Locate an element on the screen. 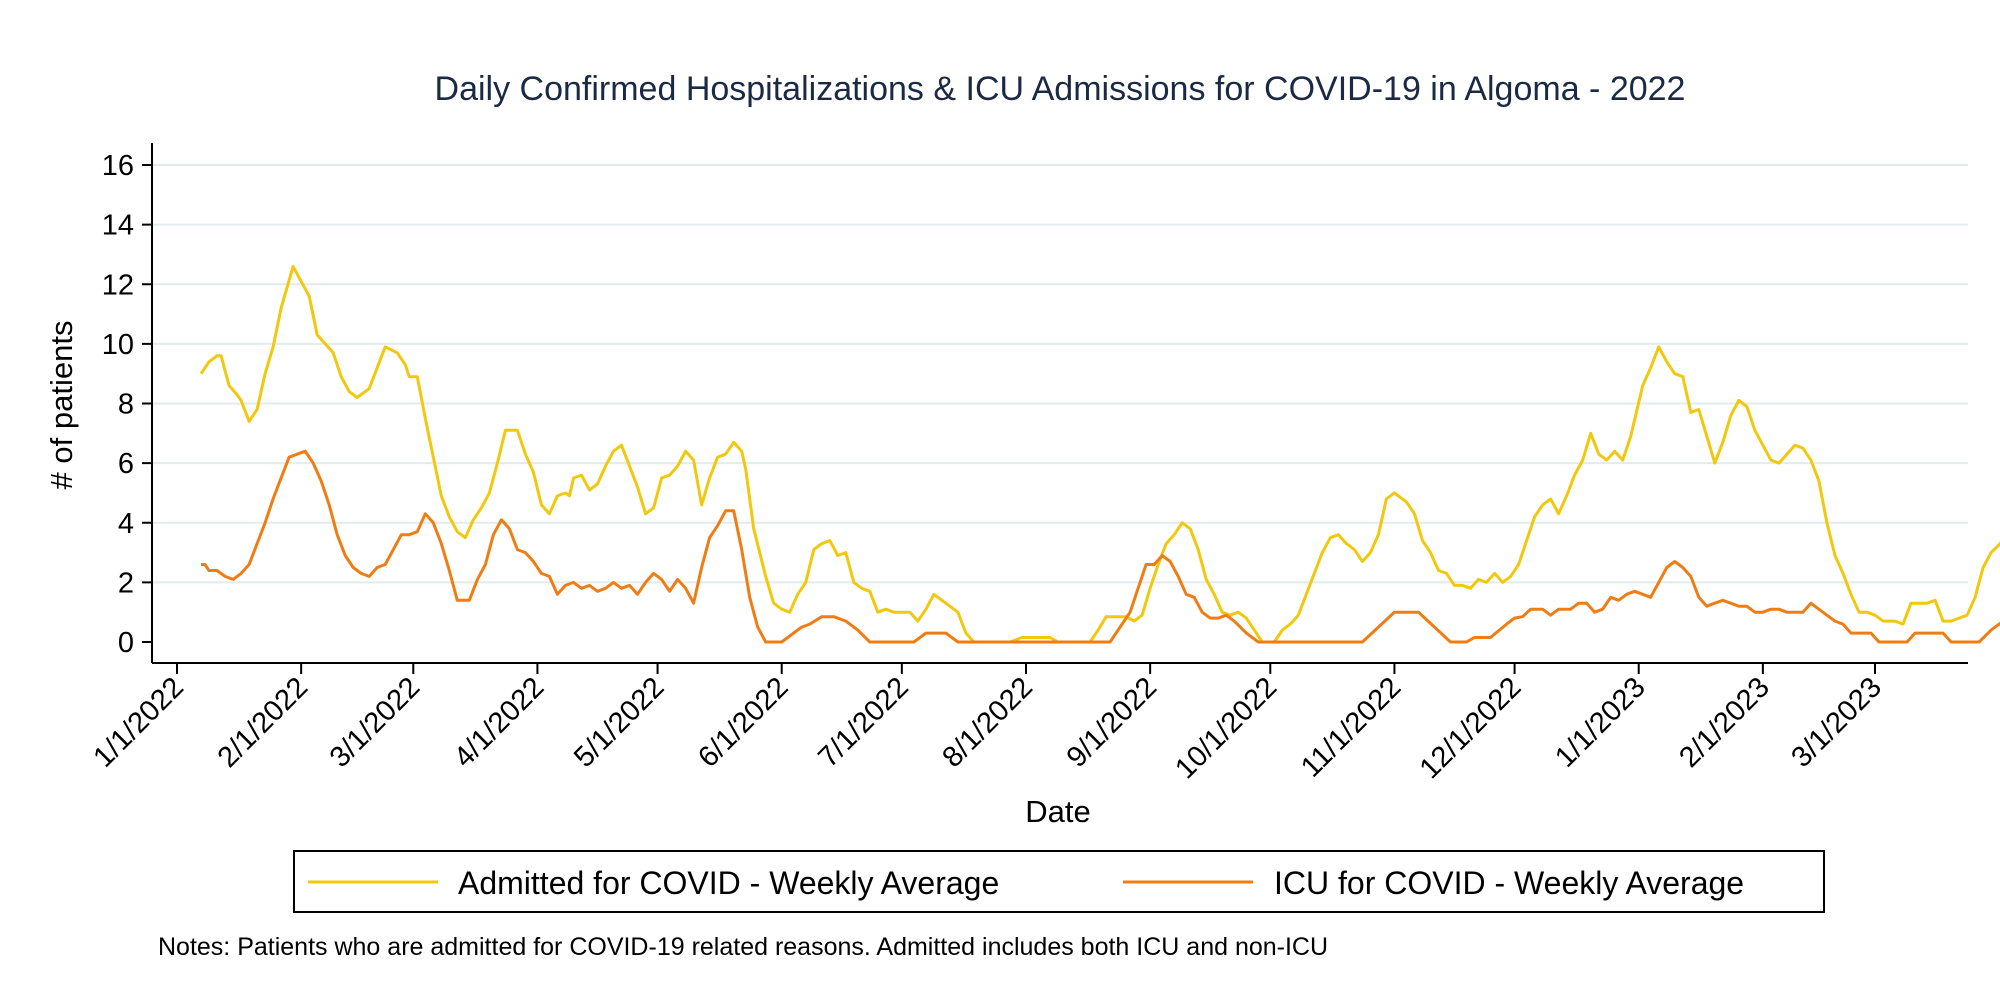 This screenshot has height=1000, width=2000. x-tick-label-7: 8/1/2022 is located at coordinates (987, 722).